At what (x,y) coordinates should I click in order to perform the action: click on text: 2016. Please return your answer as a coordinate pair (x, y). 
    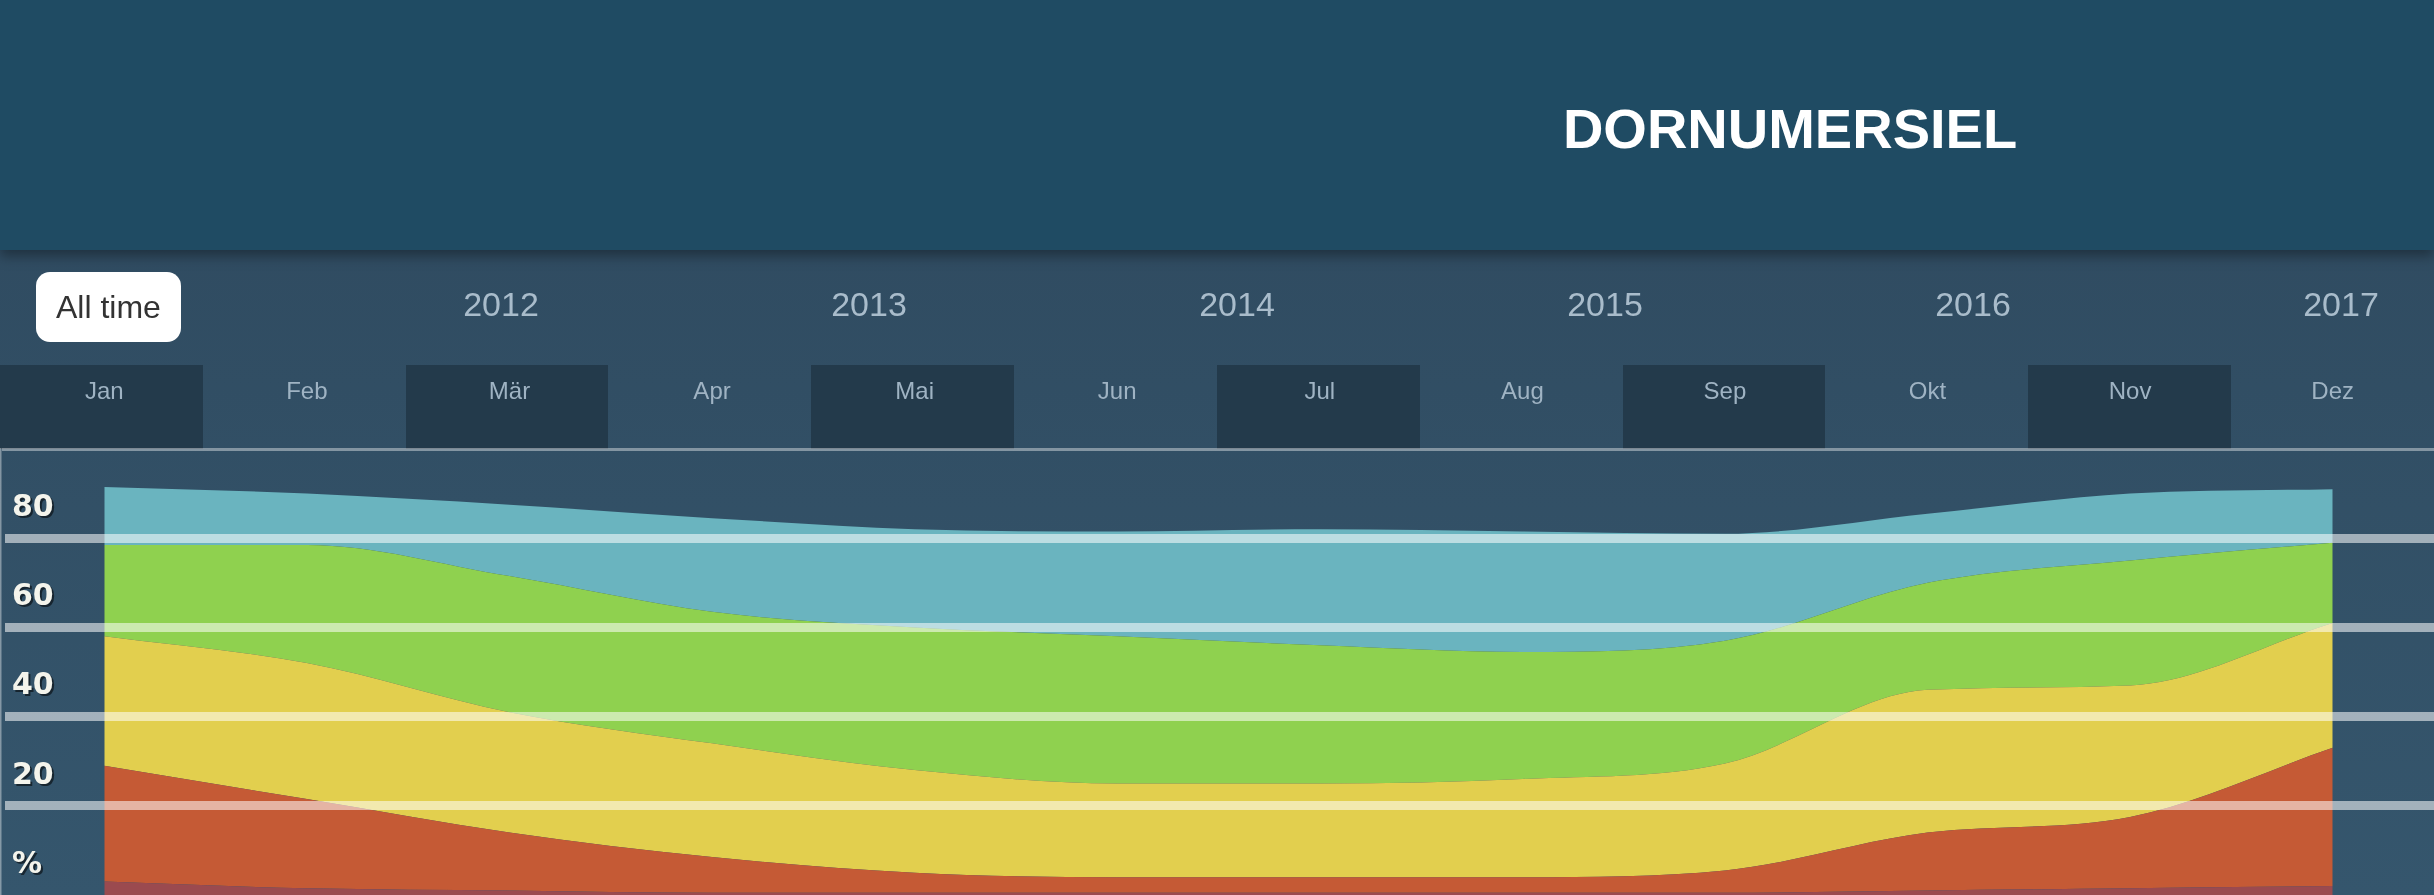
    Looking at the image, I should click on (1973, 304).